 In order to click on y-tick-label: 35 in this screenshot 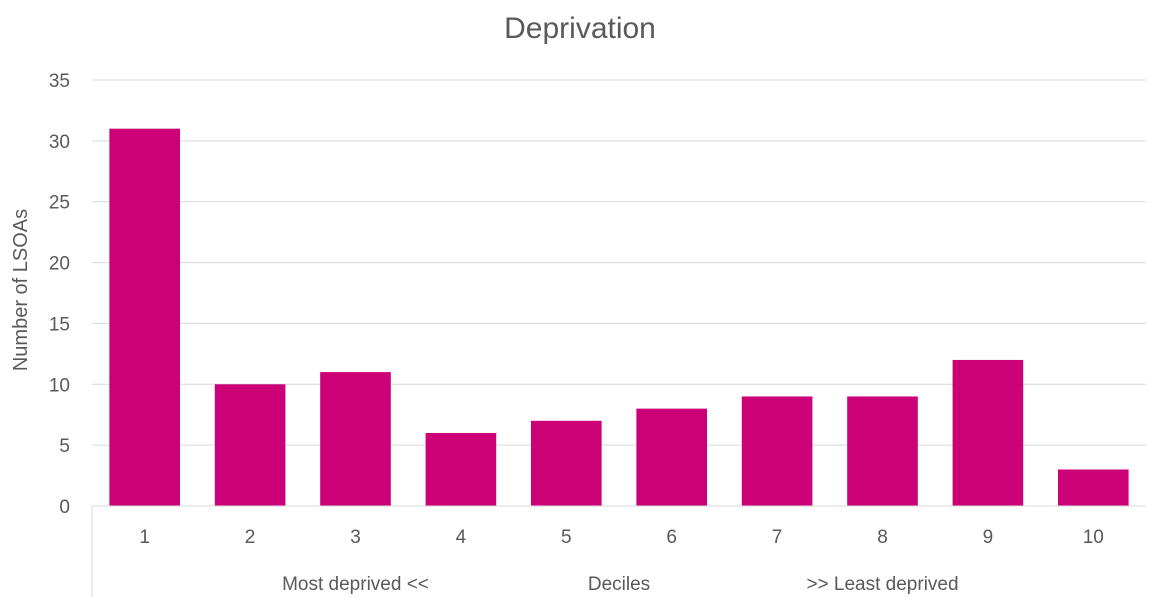, I will do `click(59, 81)`.